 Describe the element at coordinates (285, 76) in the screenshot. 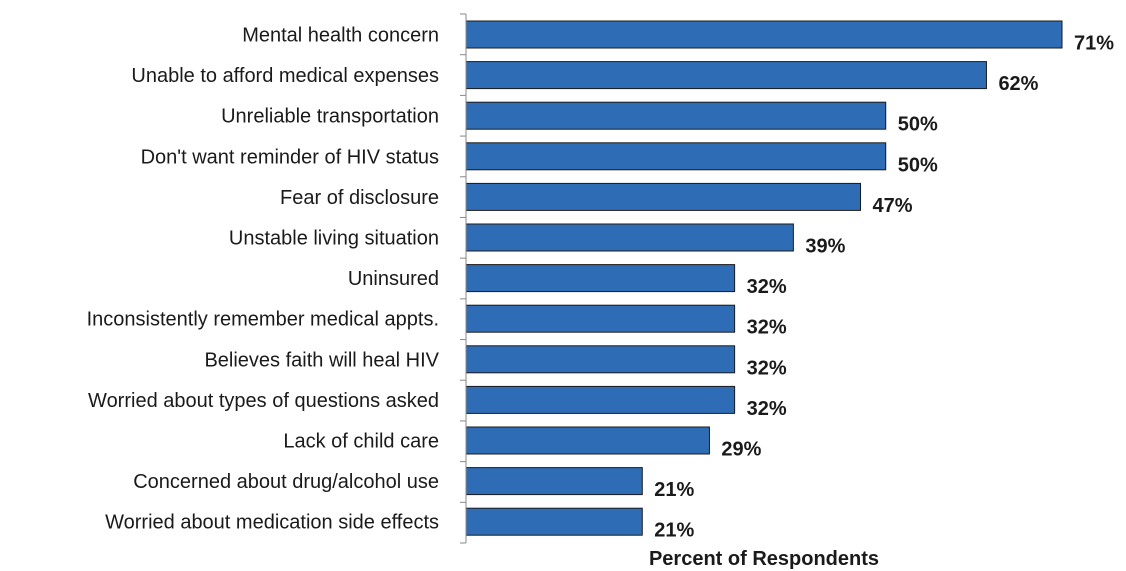

I see `category-label: Unable to afford medical expenses` at that location.